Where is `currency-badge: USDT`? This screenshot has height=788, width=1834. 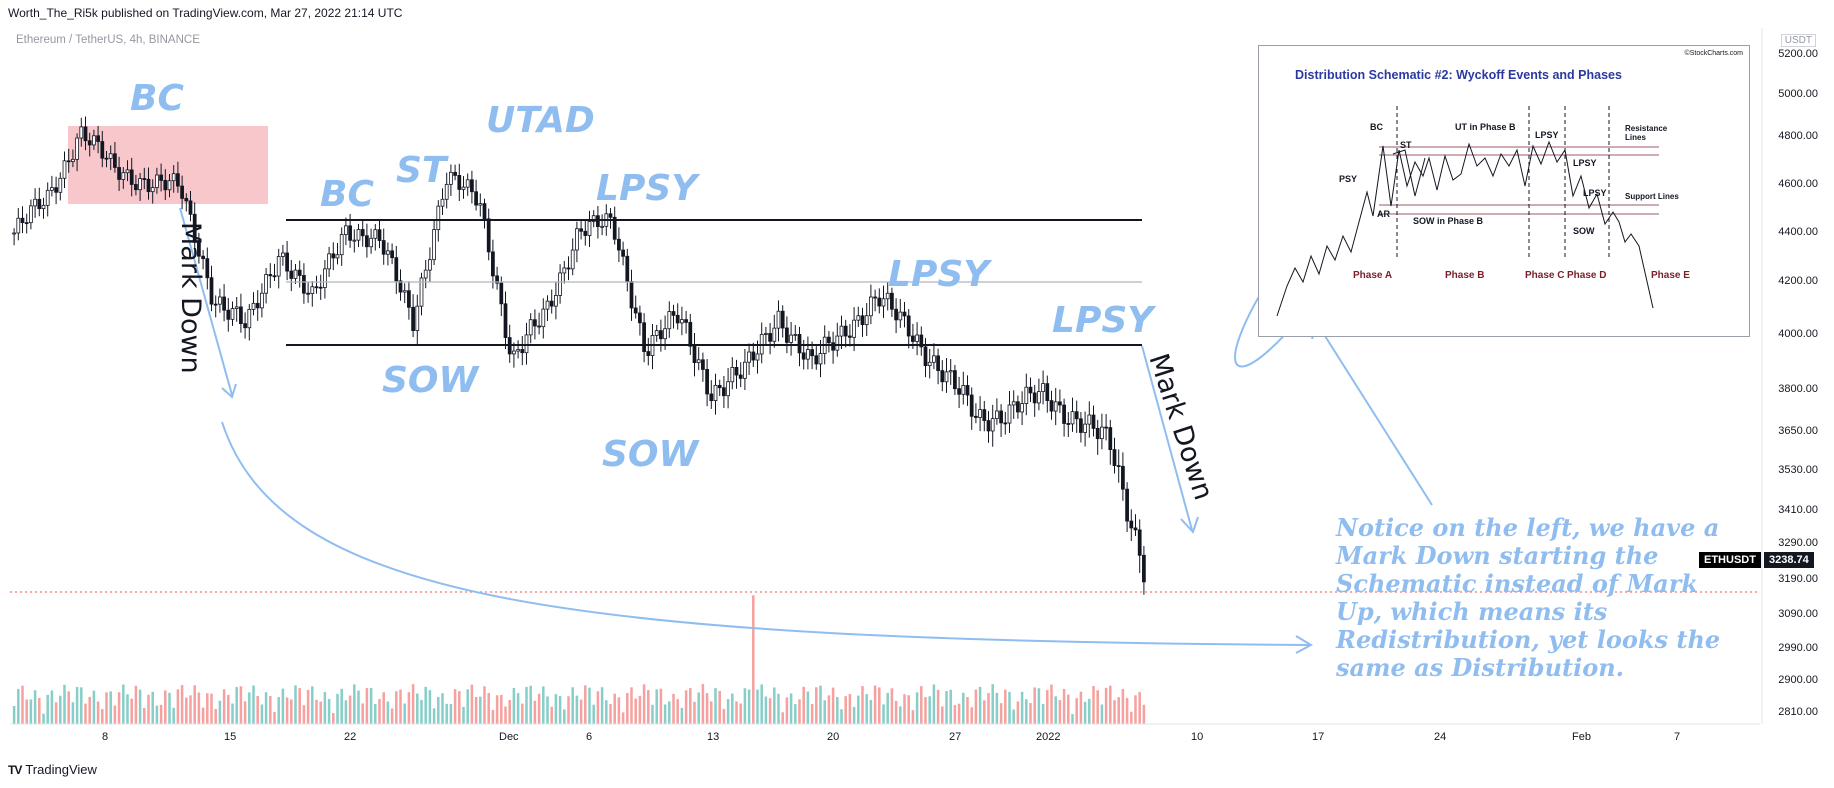 currency-badge: USDT is located at coordinates (1798, 40).